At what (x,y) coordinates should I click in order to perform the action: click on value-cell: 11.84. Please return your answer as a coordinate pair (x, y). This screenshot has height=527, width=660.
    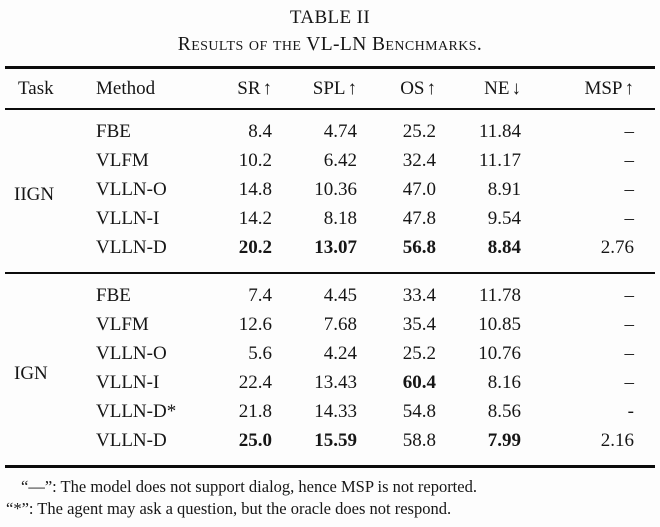
    Looking at the image, I should click on (499, 131).